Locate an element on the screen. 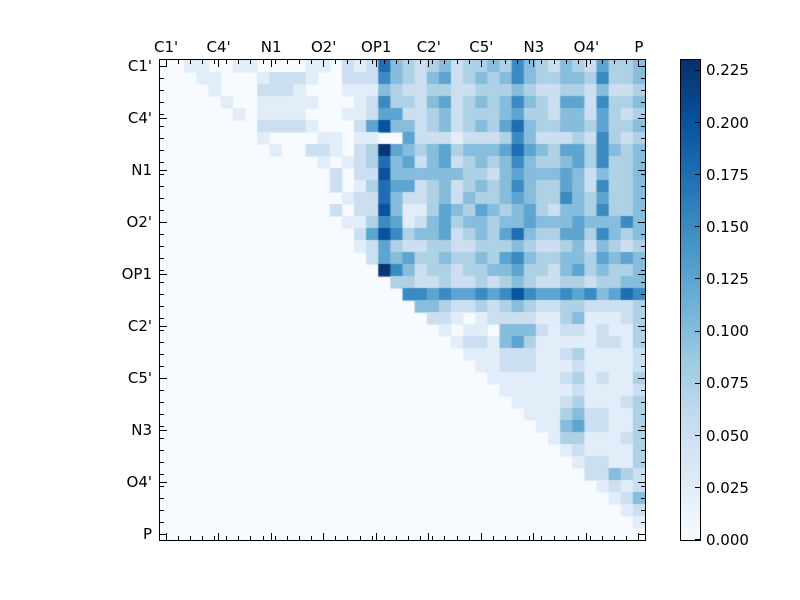  colorbar-tick-label: 0.150 is located at coordinates (727, 226).